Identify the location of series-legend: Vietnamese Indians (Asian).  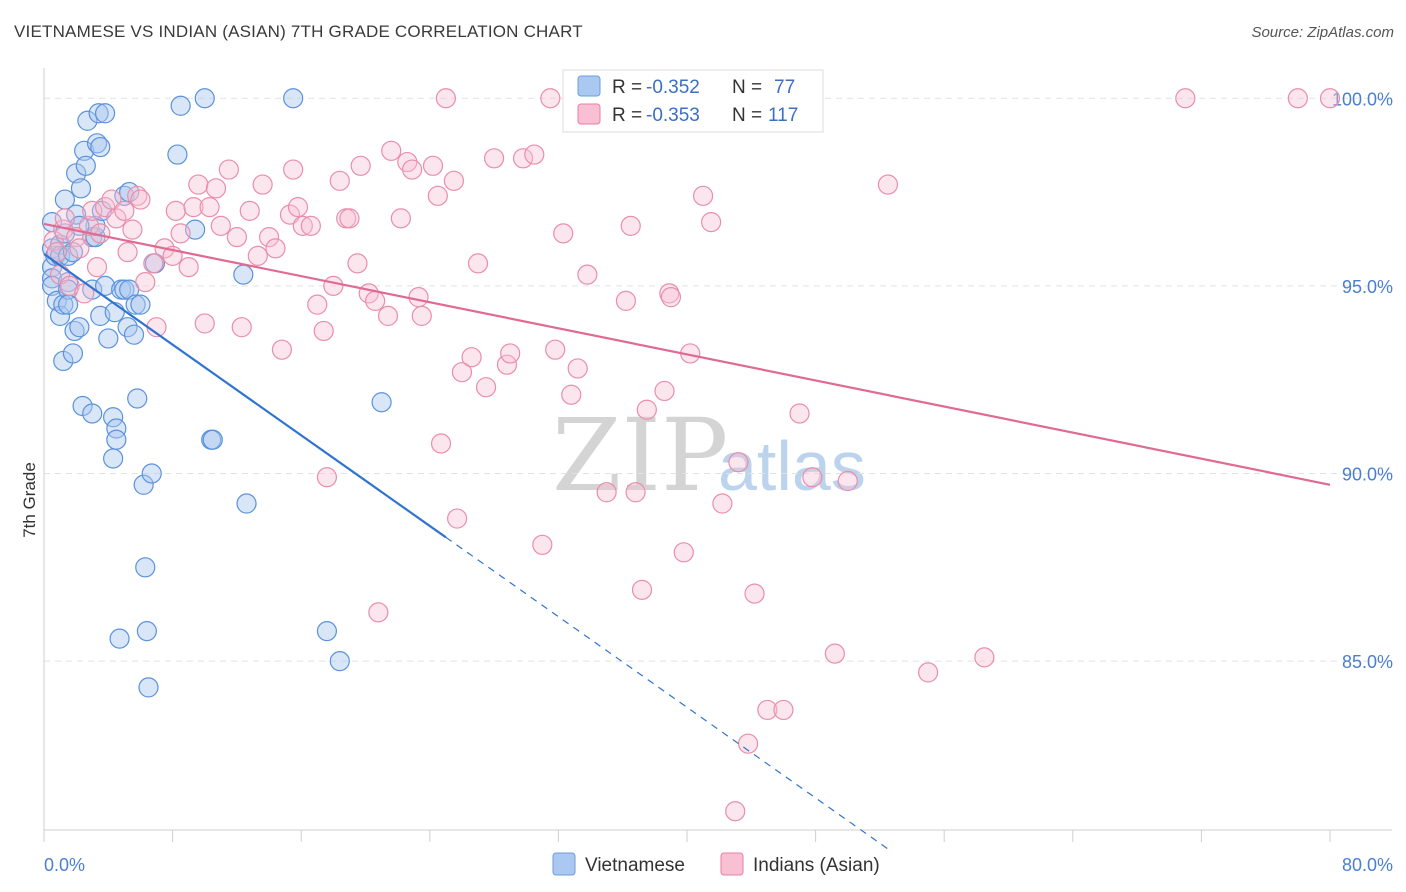
(716, 864).